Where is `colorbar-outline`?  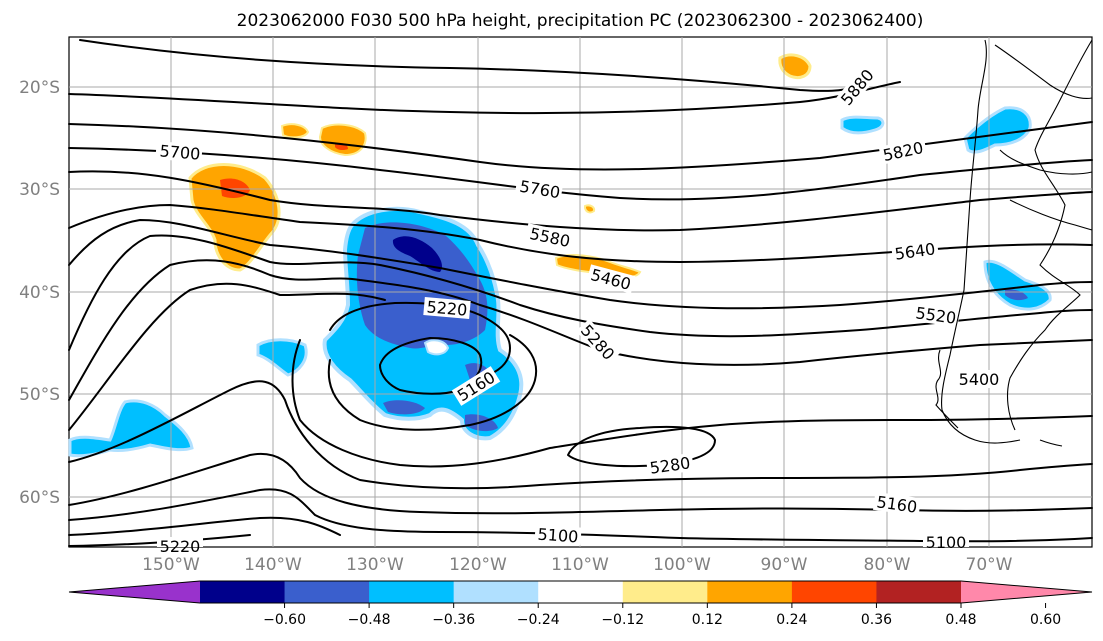
colorbar-outline is located at coordinates (580, 592).